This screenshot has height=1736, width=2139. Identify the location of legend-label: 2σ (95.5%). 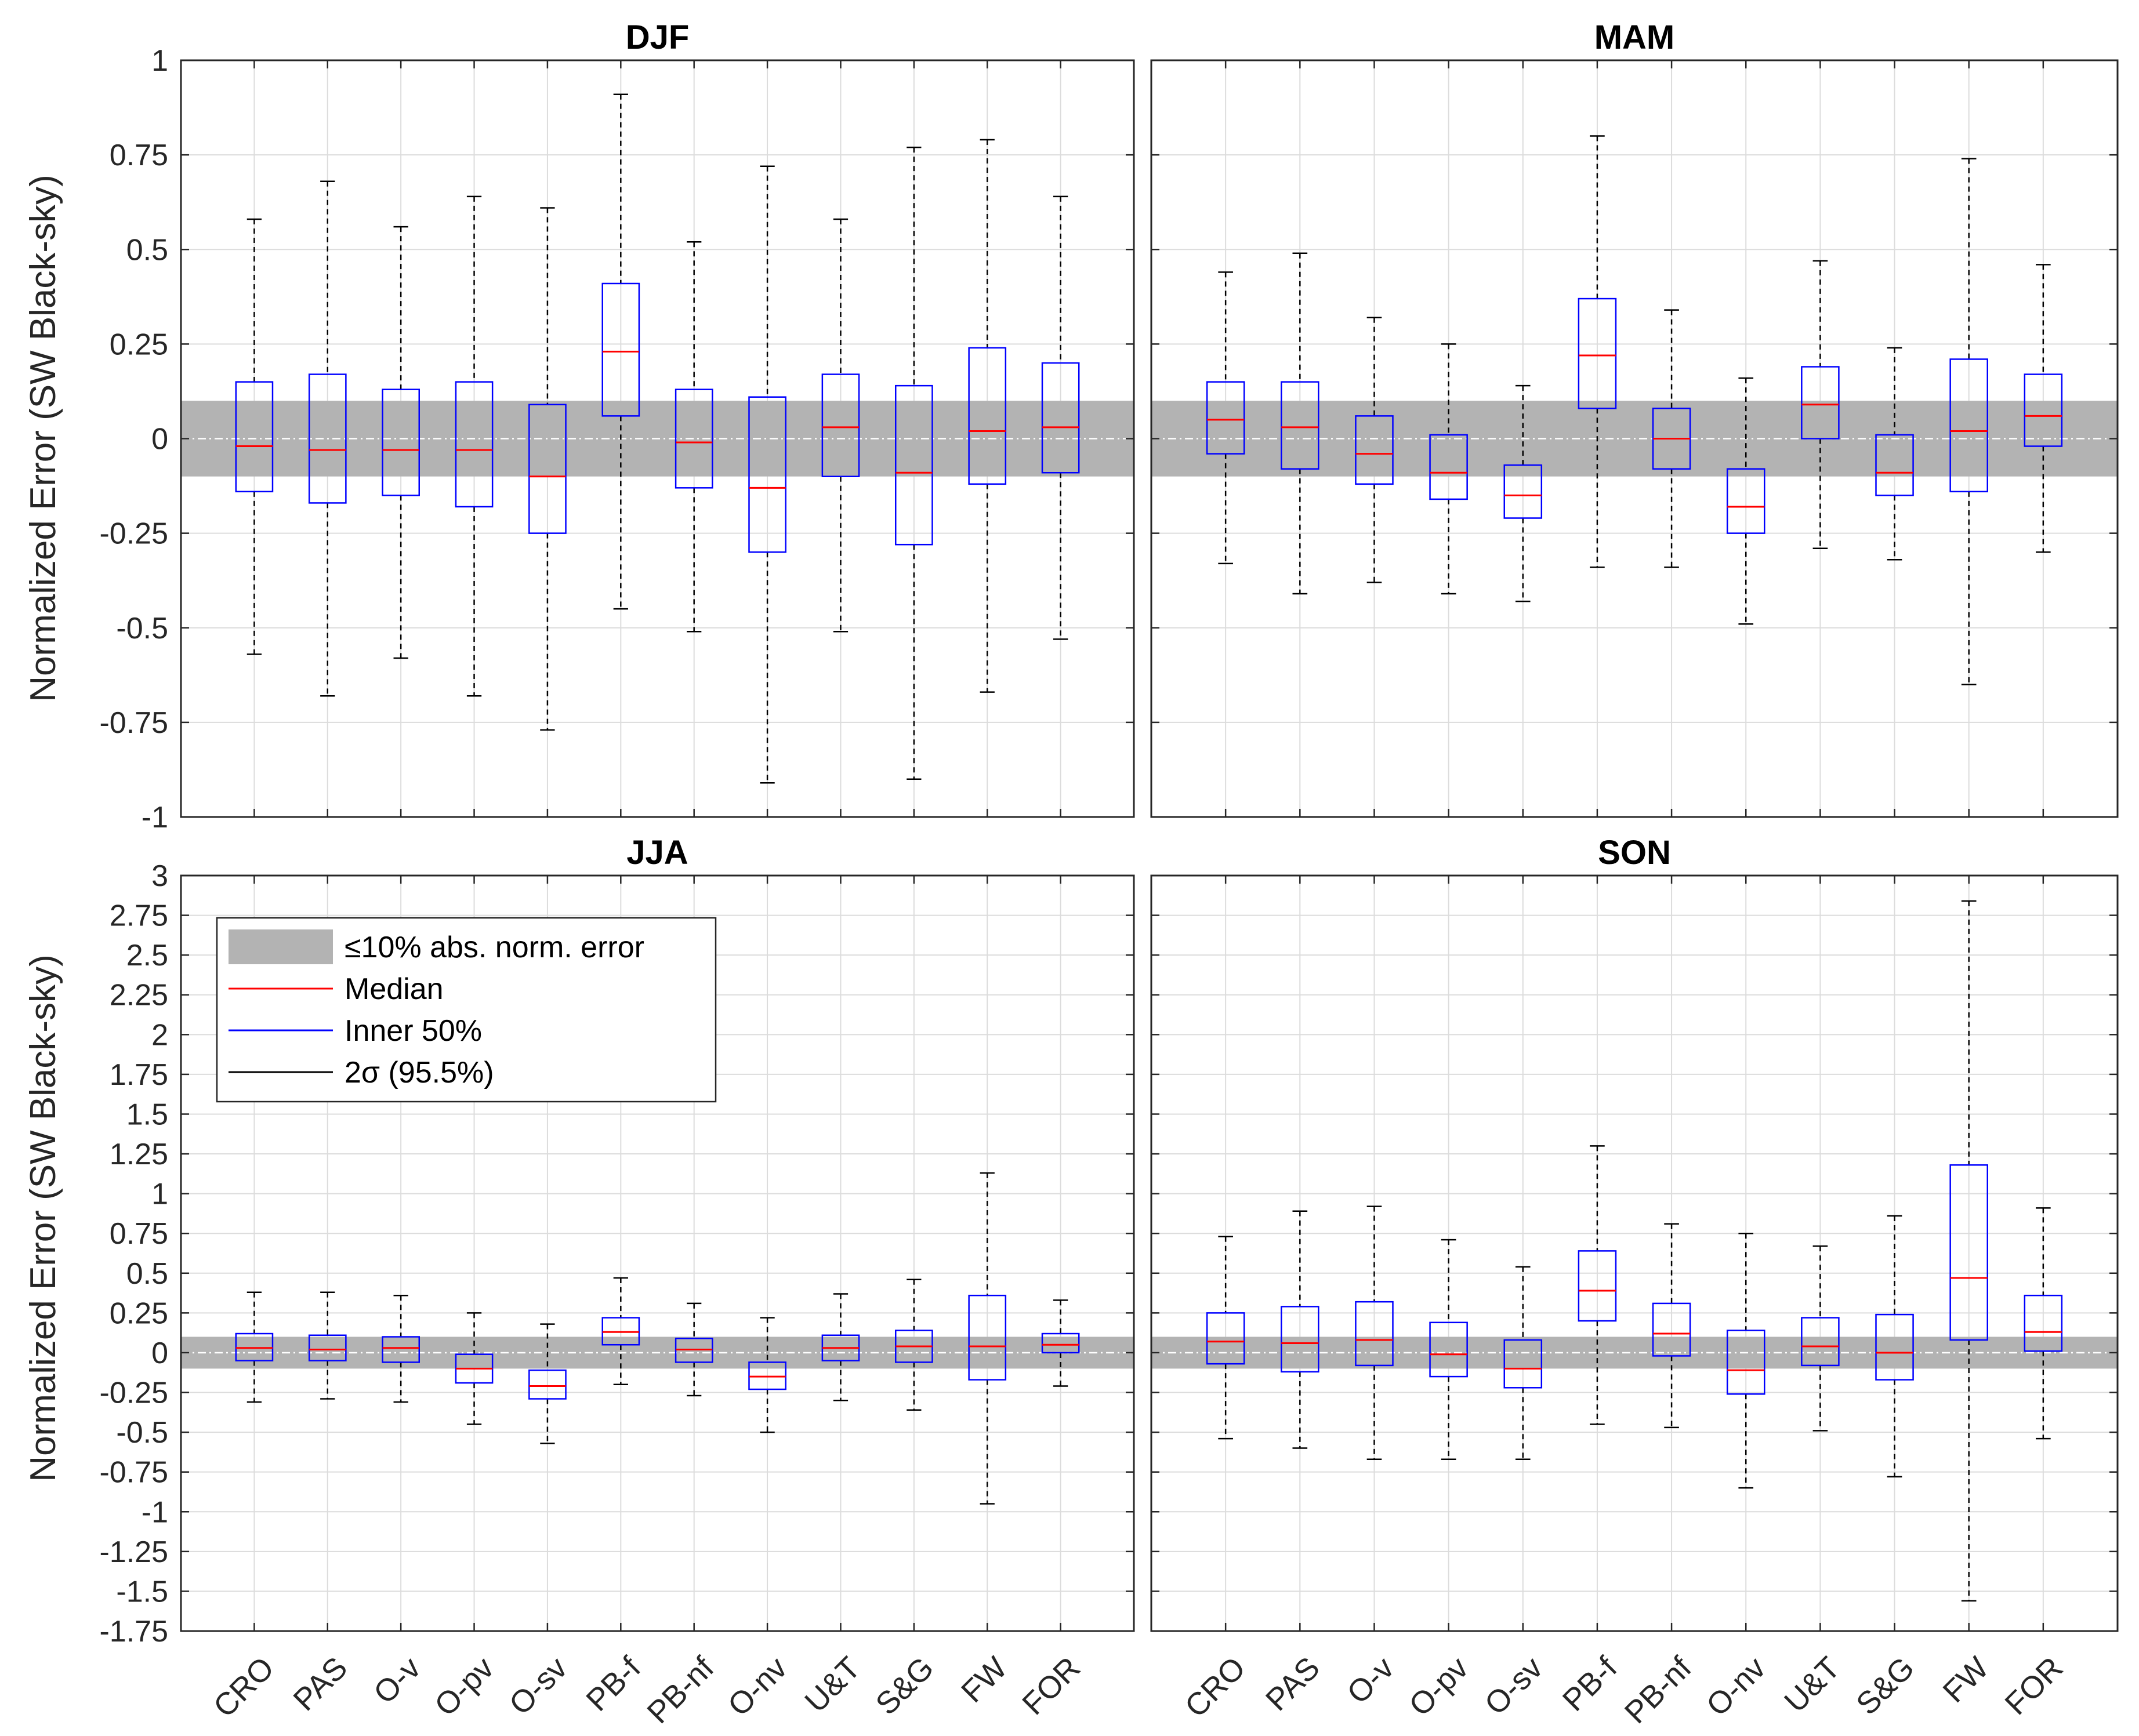
(419, 1072).